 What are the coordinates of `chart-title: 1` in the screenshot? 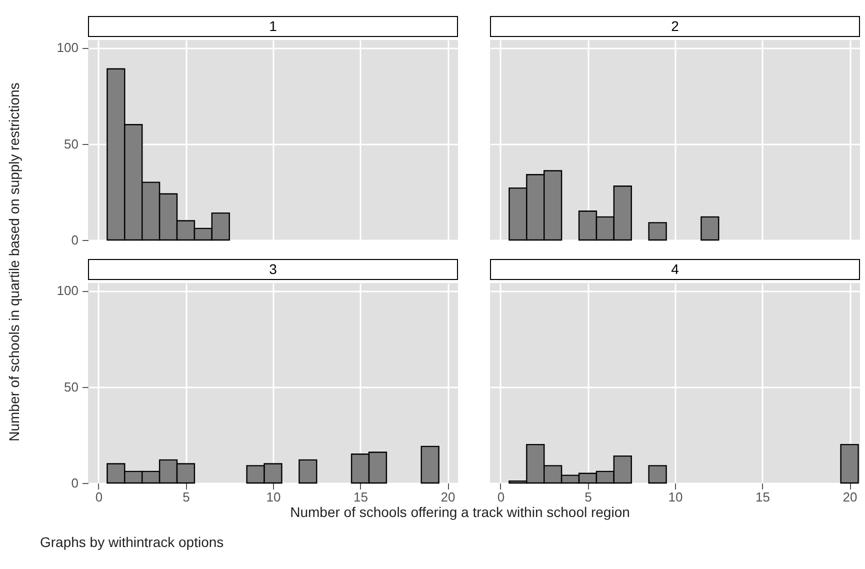 It's located at (273, 26).